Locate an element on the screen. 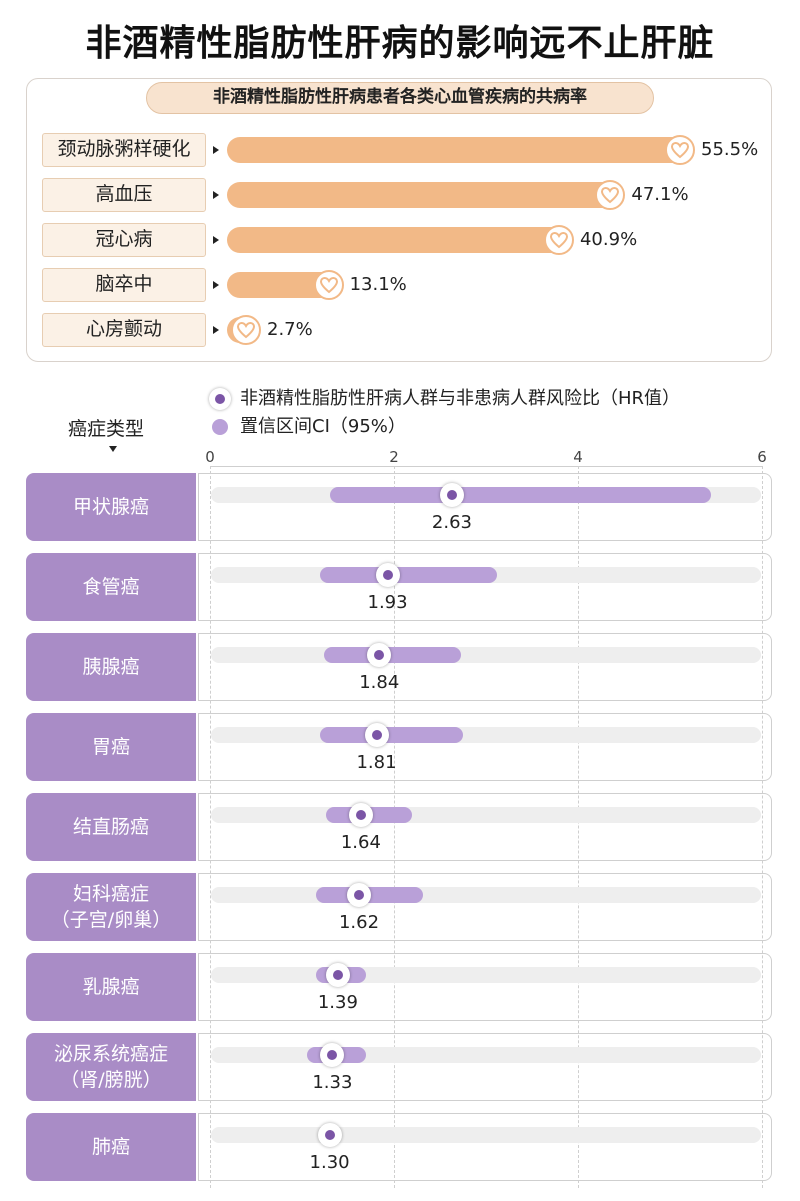 This screenshot has height=1201, width=800. cardio-category-label: 冠心病 is located at coordinates (124, 240).